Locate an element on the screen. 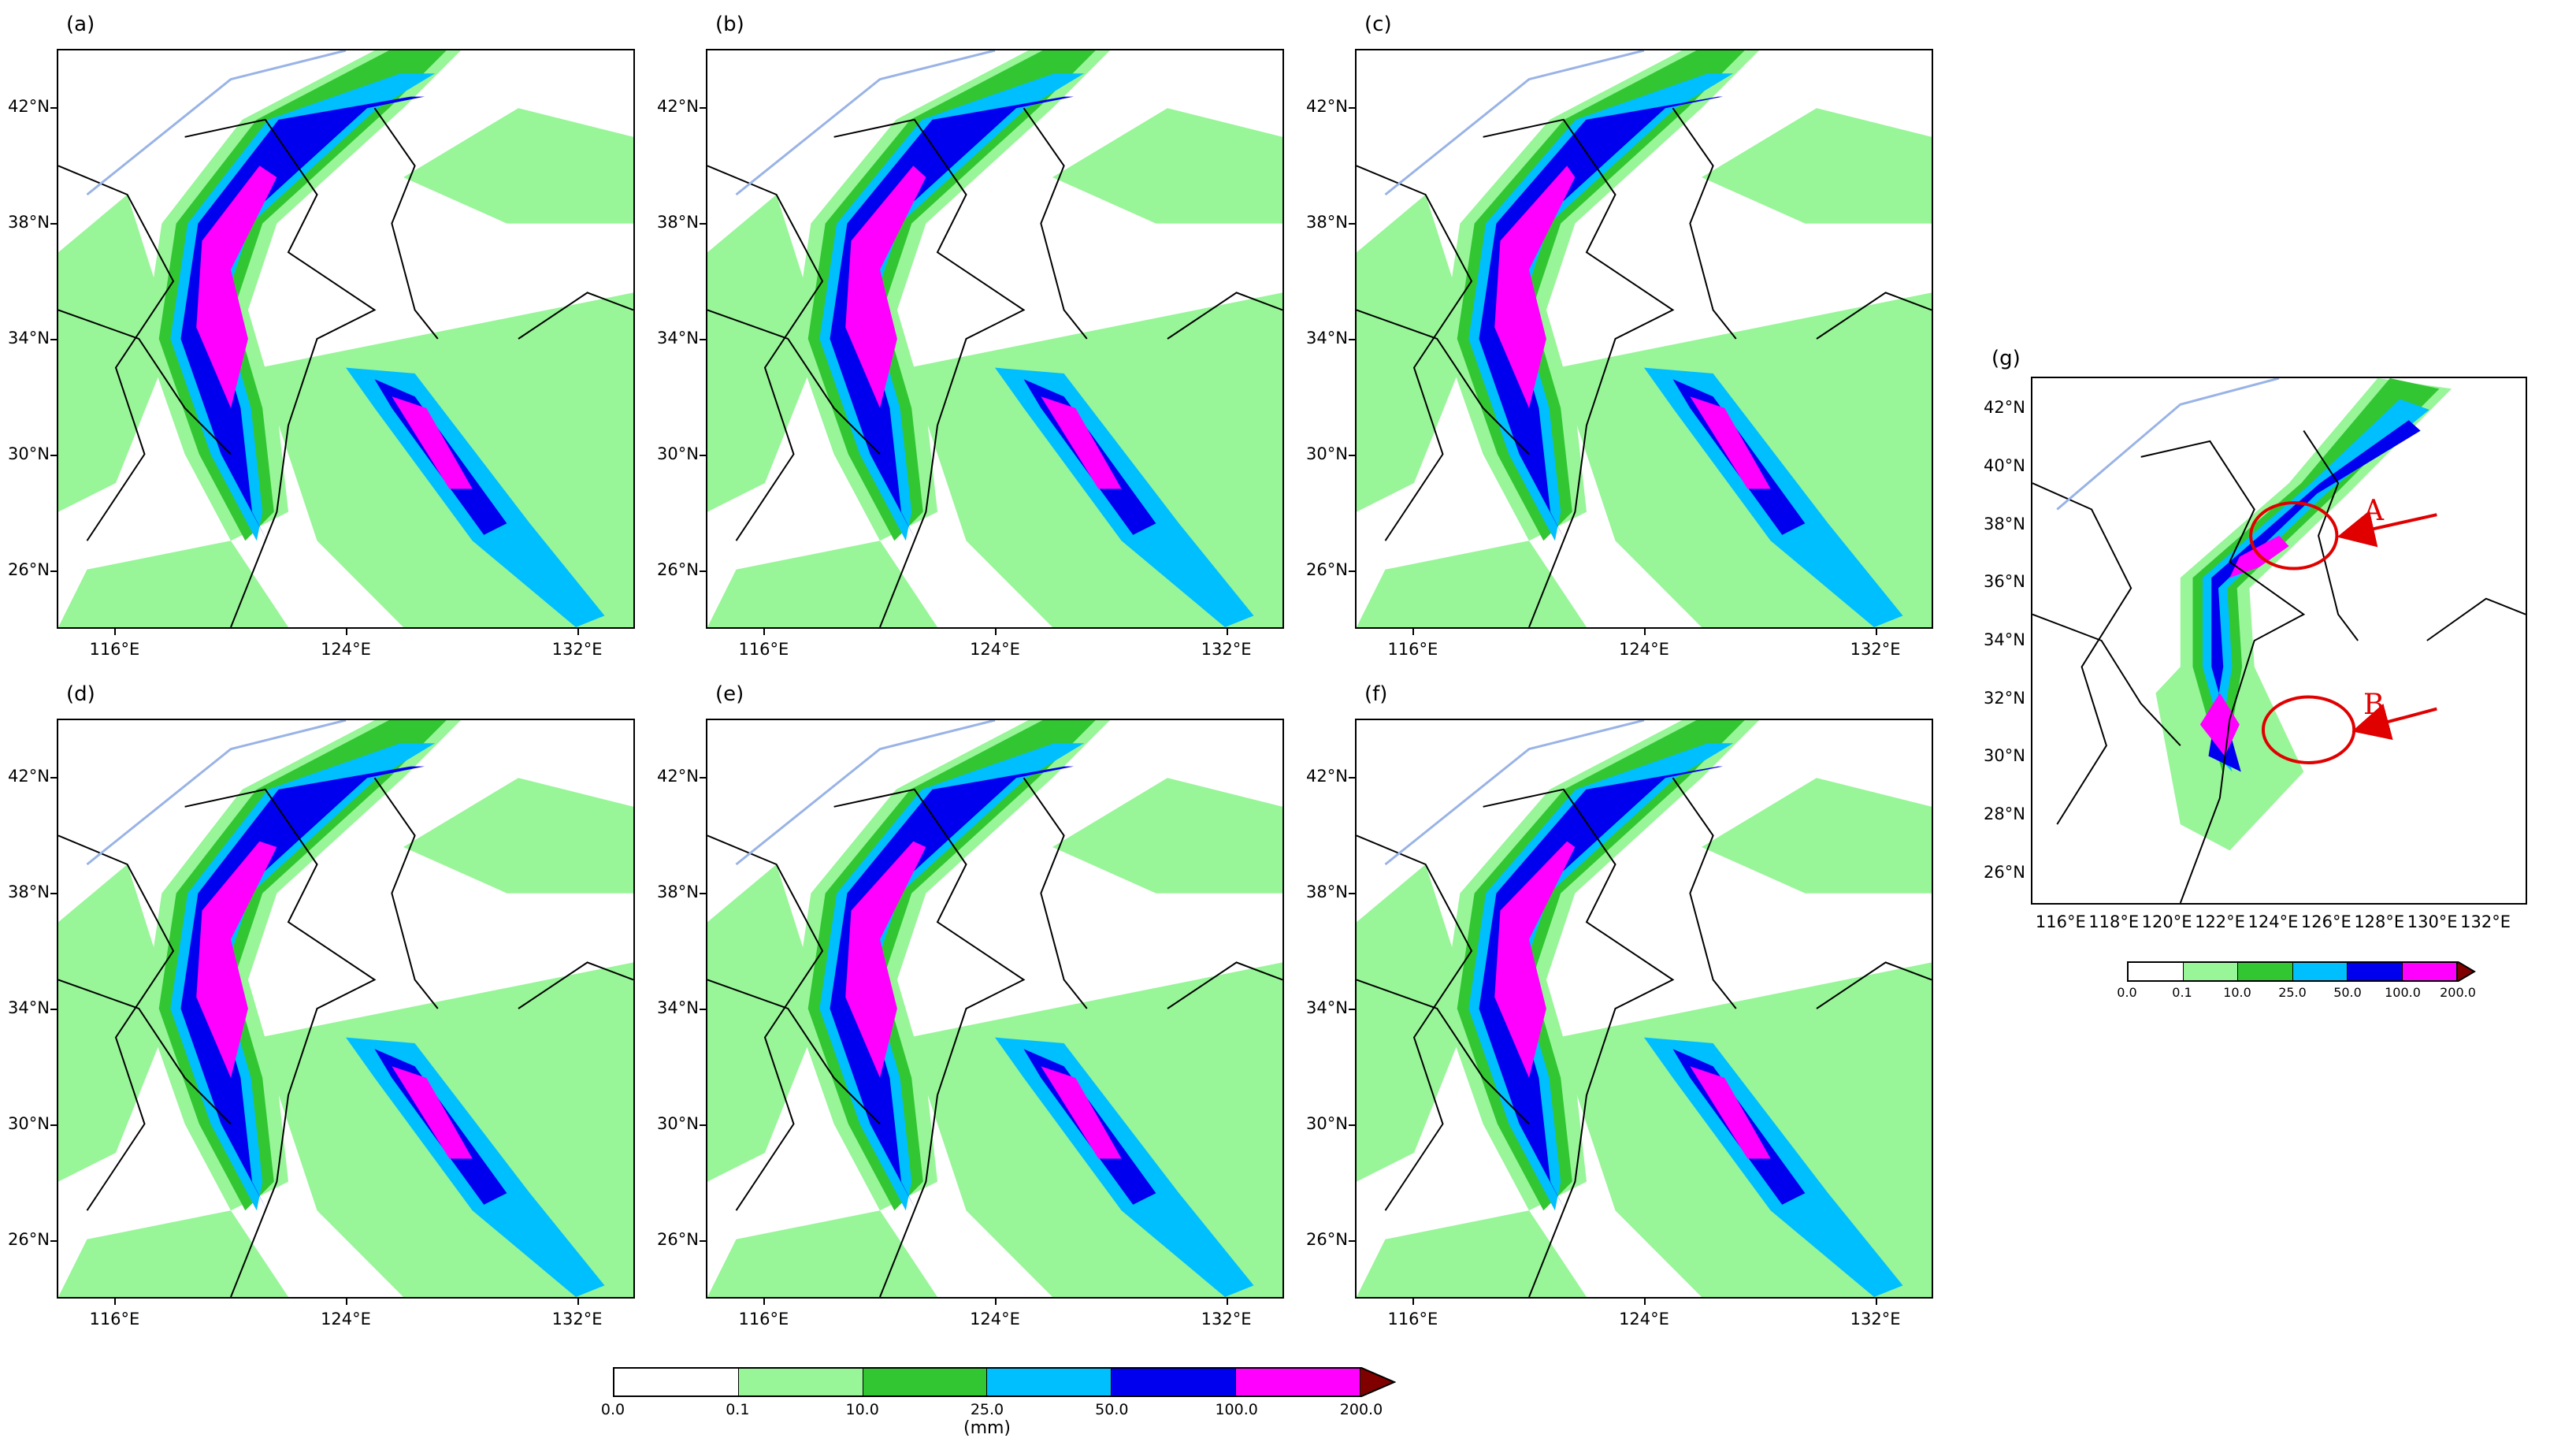 The width and height of the screenshot is (2576, 1453). panel-g-label: (g) is located at coordinates (2006, 358).